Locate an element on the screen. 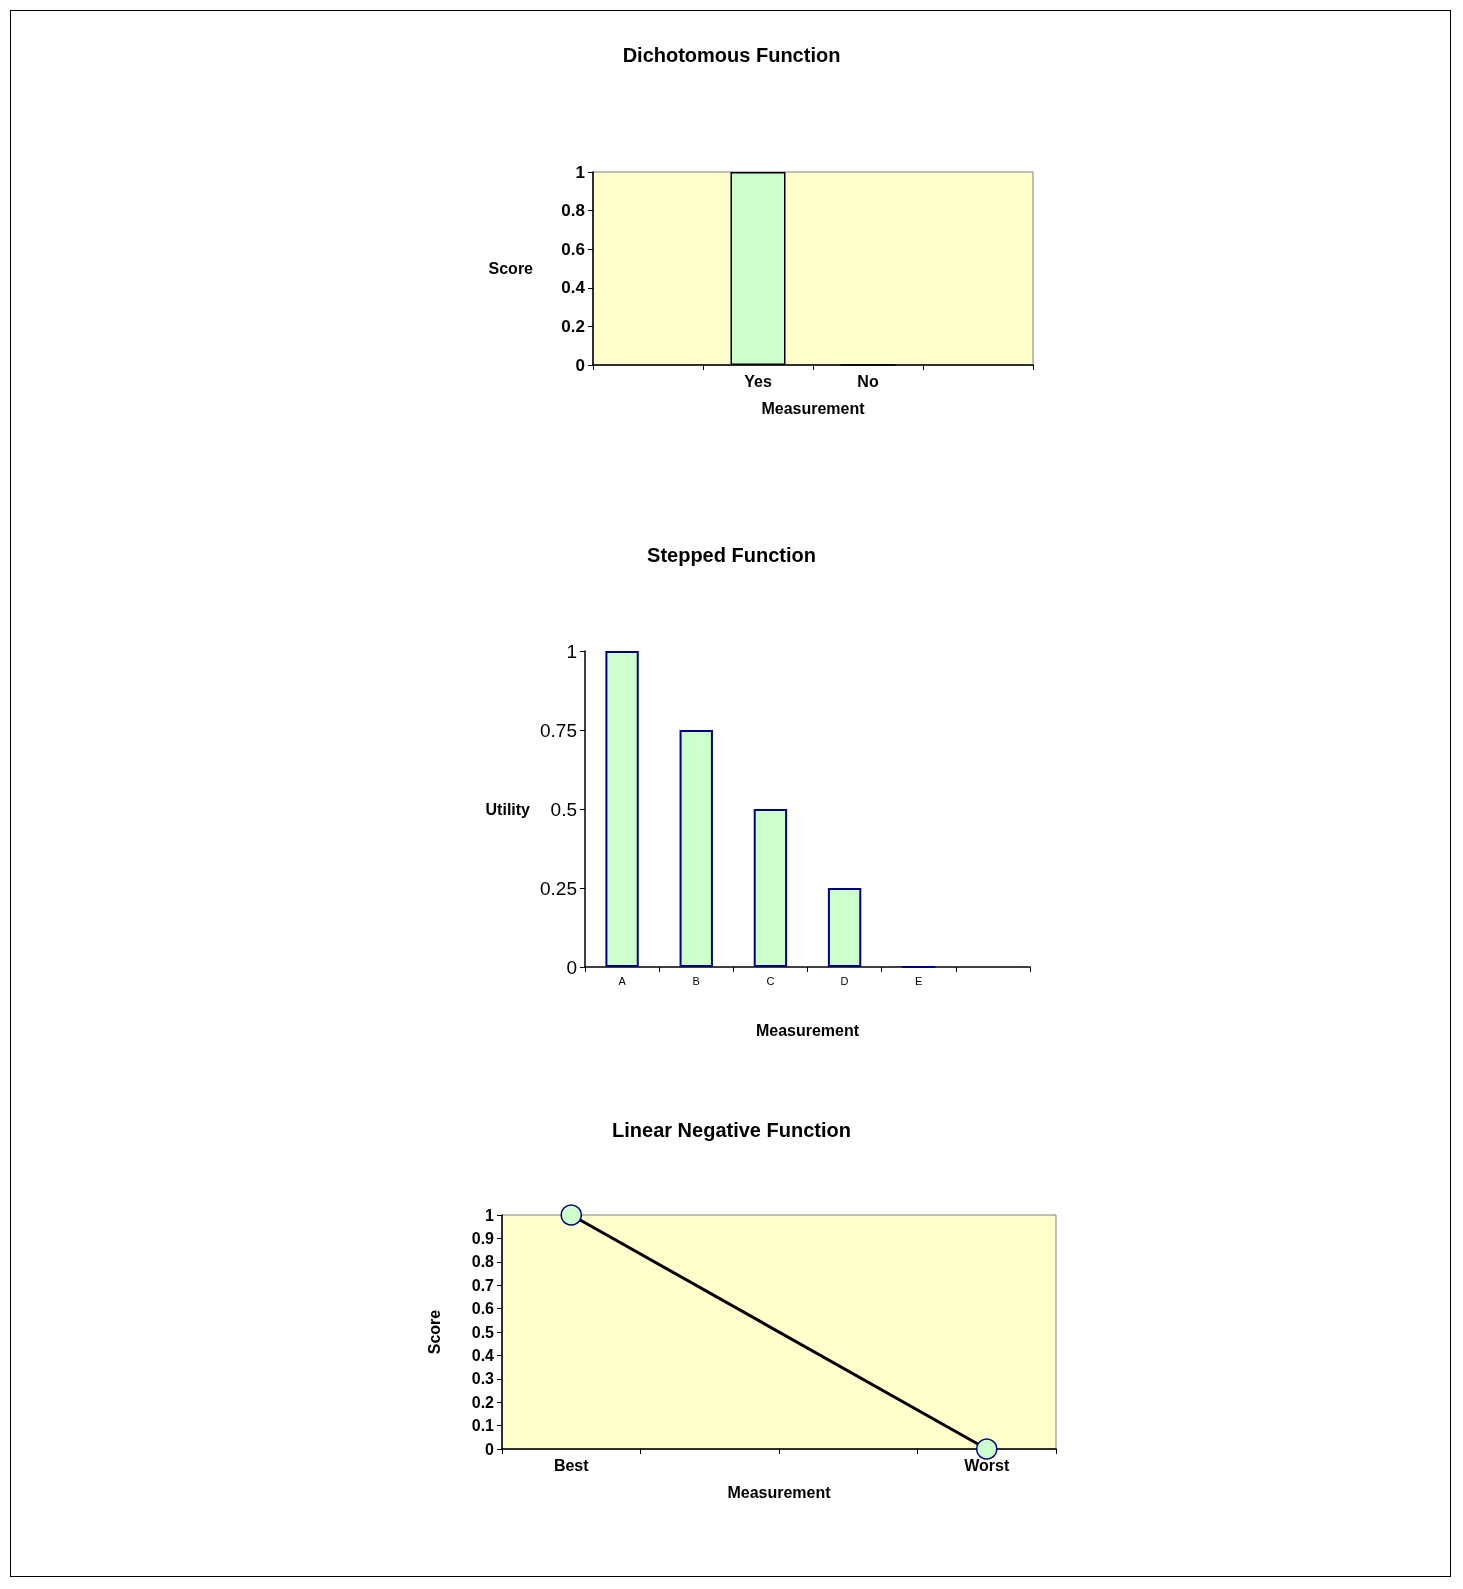 This screenshot has width=1463, height=1589. x-tick-label: B is located at coordinates (696, 980).